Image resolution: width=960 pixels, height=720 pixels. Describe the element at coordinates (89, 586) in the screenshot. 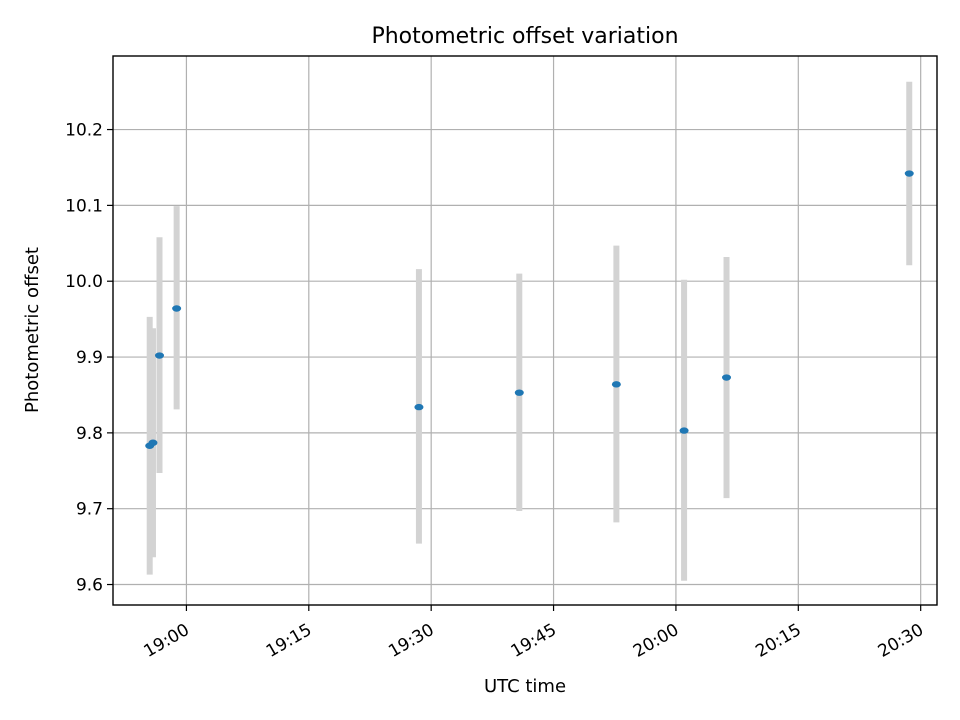

I see `y-tick-label: 9.6` at that location.